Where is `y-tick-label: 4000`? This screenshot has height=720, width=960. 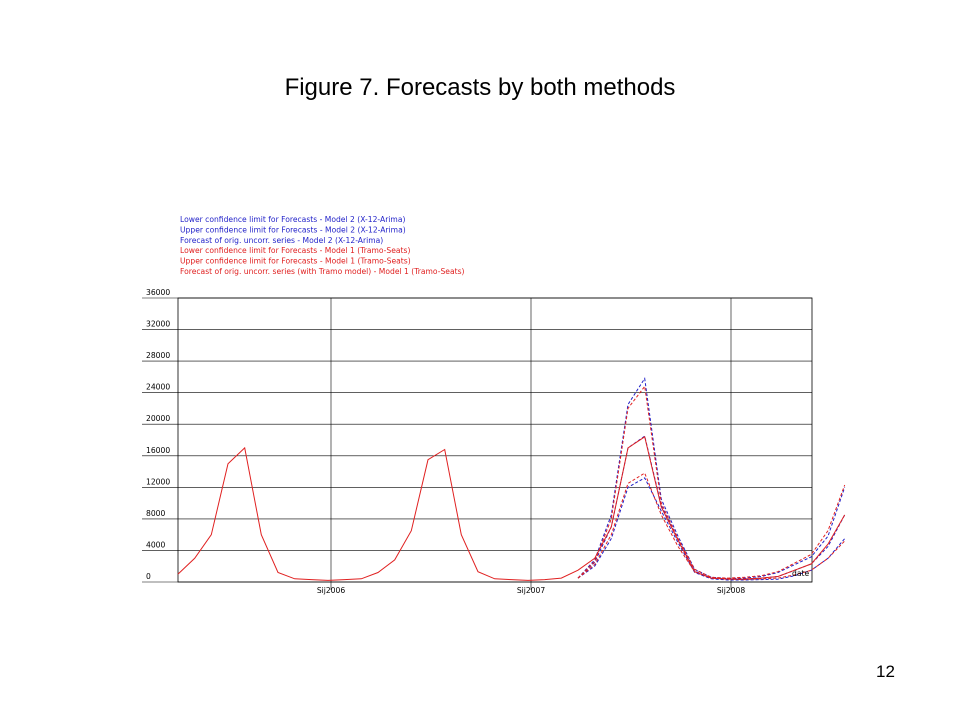 y-tick-label: 4000 is located at coordinates (155, 544).